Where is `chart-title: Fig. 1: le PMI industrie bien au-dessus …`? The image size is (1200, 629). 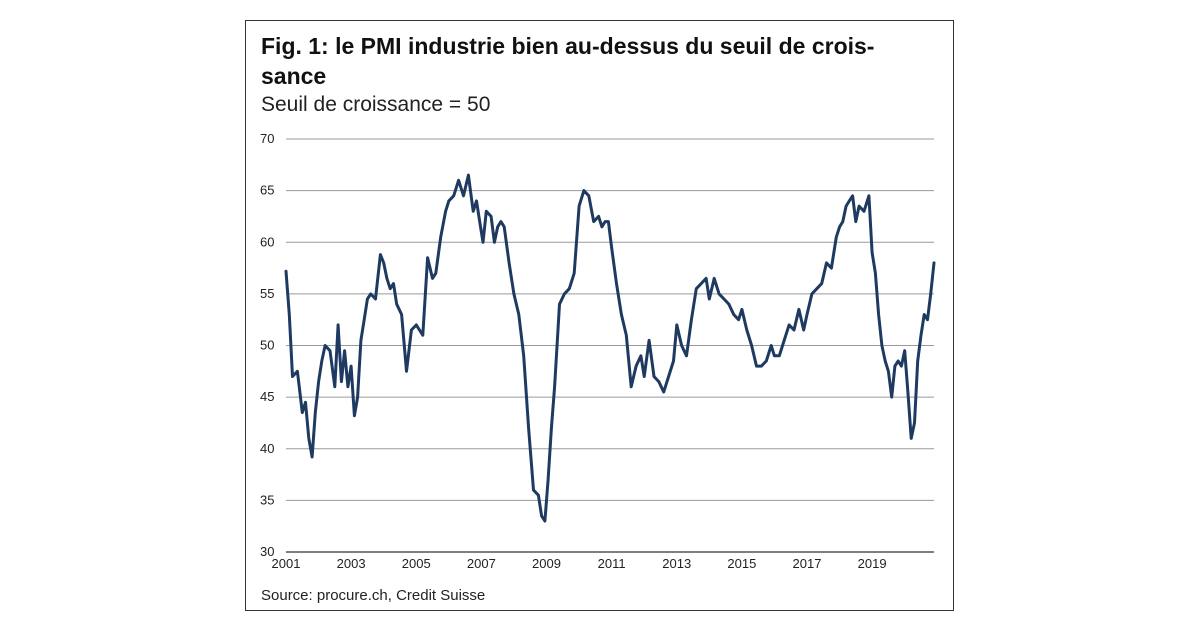 chart-title: Fig. 1: le PMI industrie bien au-dessus … is located at coordinates (601, 61).